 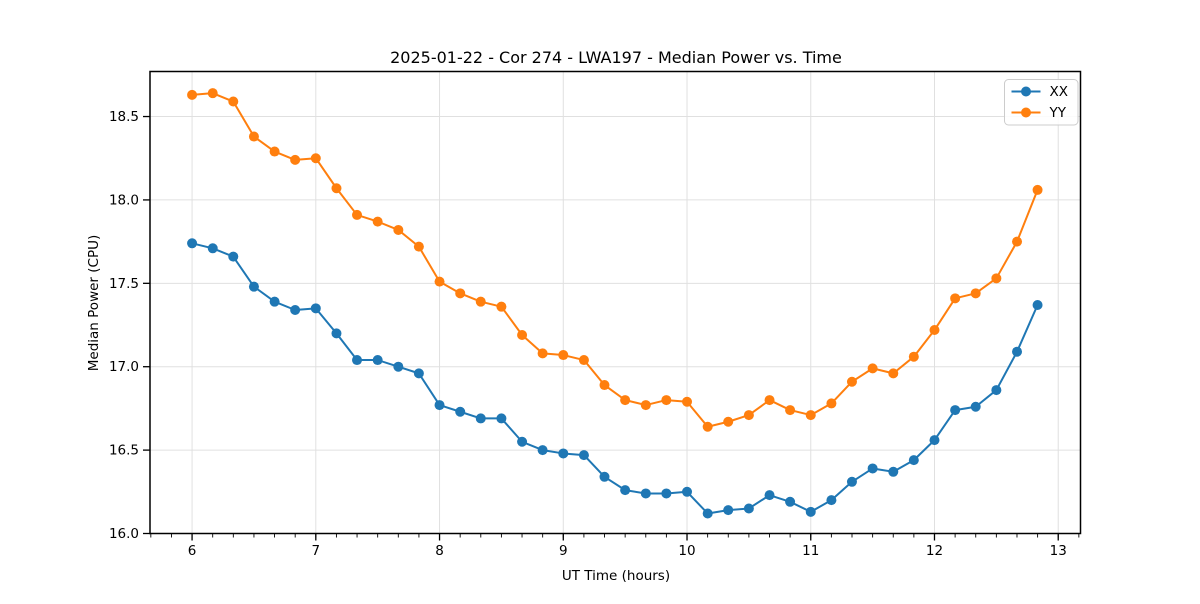 What do you see at coordinates (124, 284) in the screenshot?
I see `y-tick-label: 17.5` at bounding box center [124, 284].